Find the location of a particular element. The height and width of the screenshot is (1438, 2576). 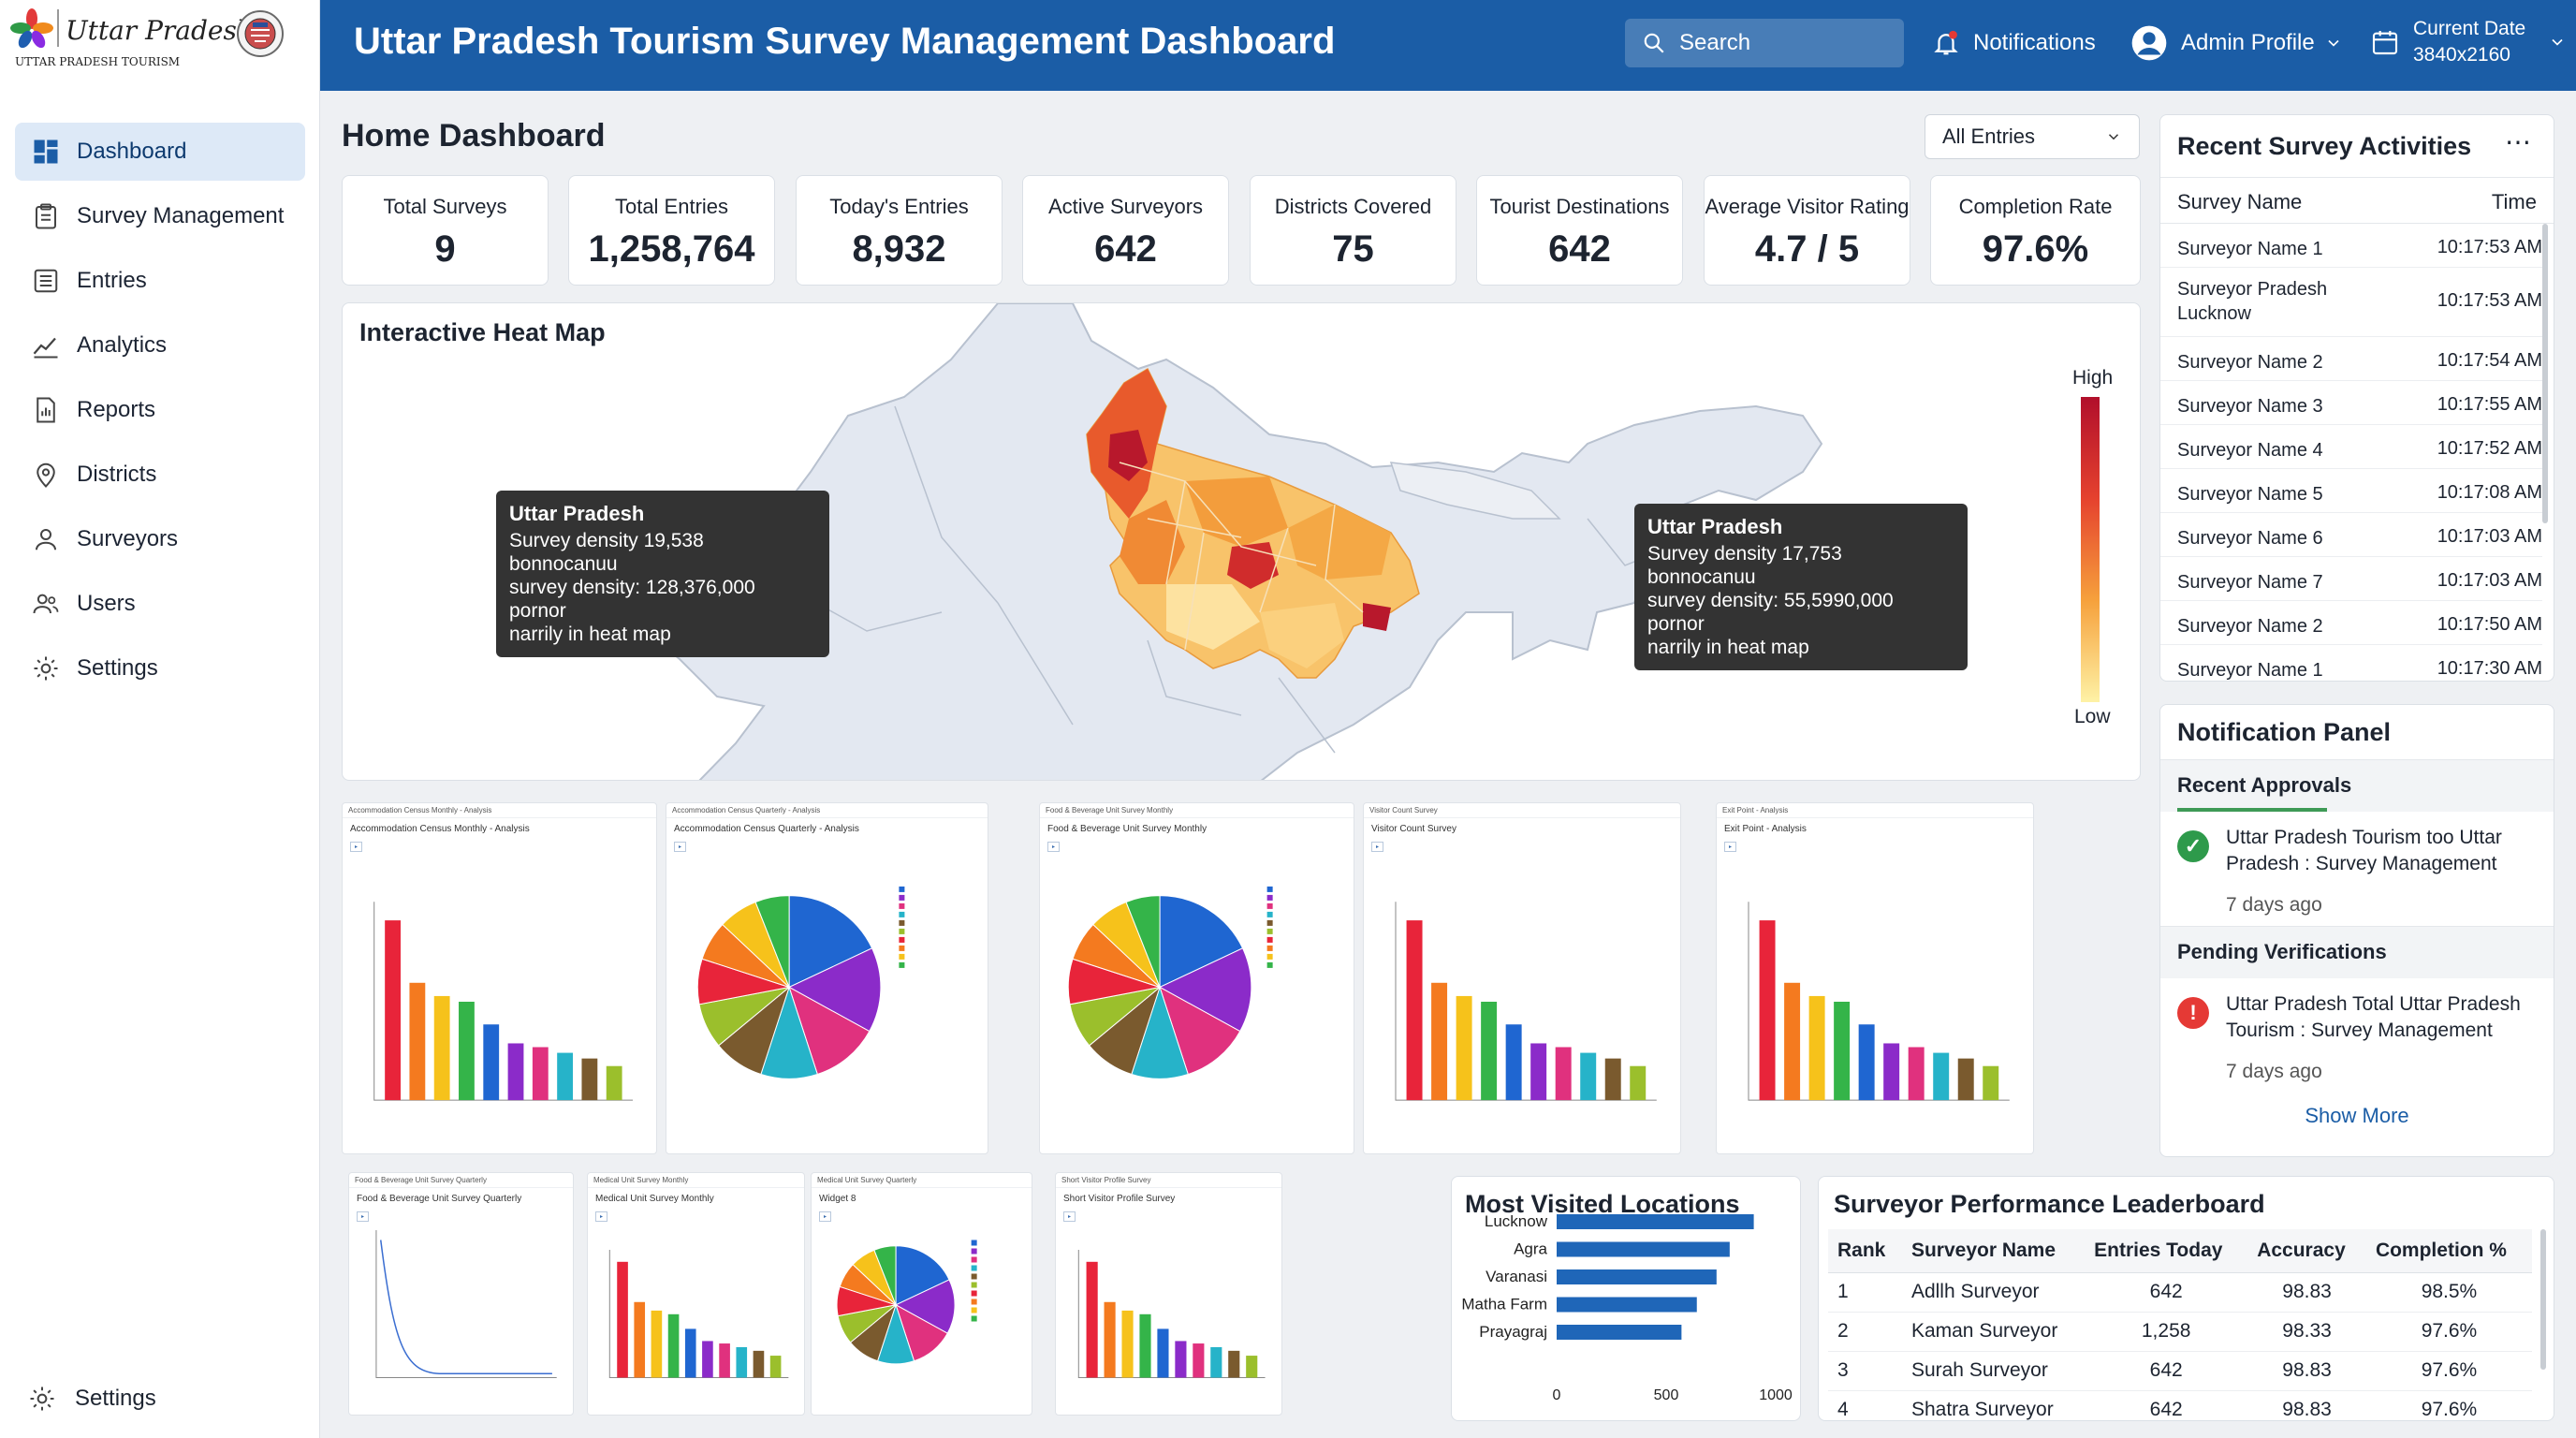

stat-card-completion-rate: Completion Rate 97.6% is located at coordinates (2035, 230).